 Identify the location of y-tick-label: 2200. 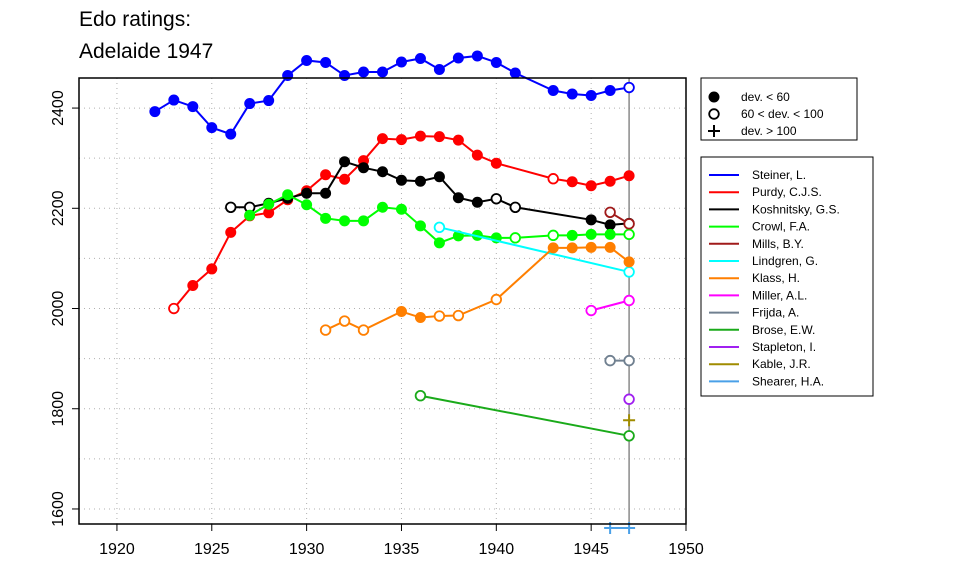
(58, 208).